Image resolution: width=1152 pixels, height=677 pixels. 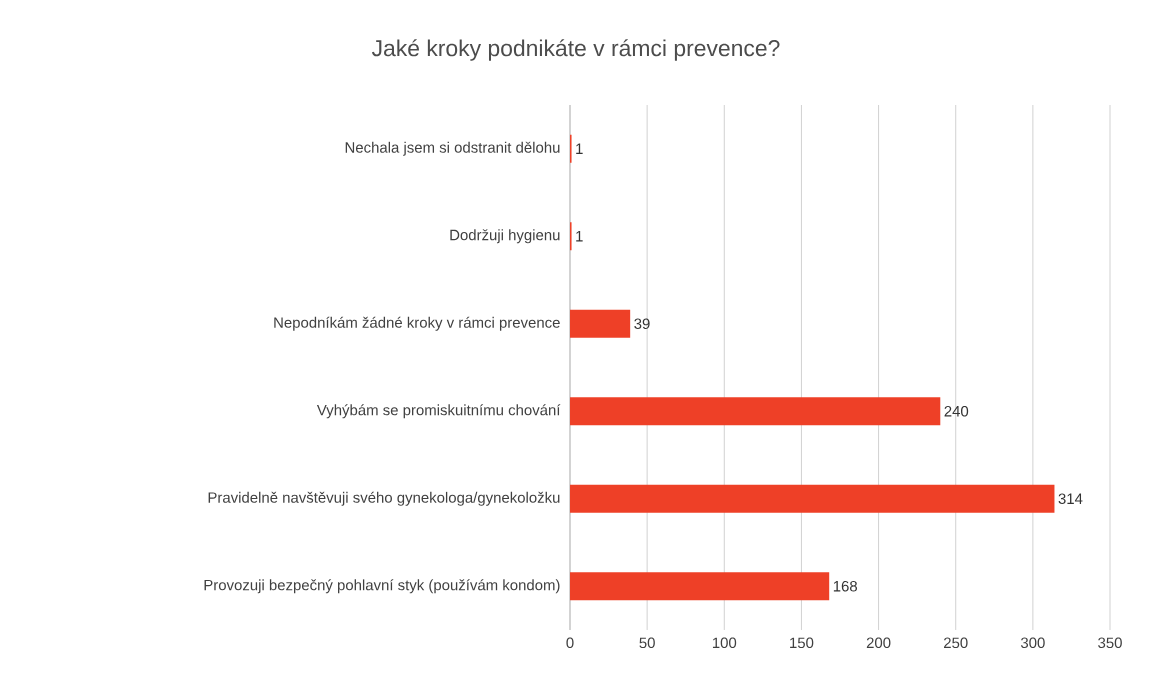 I want to click on y-tick-label: Nepodníkám žádné kroky v rámci prevence, so click(x=417, y=323).